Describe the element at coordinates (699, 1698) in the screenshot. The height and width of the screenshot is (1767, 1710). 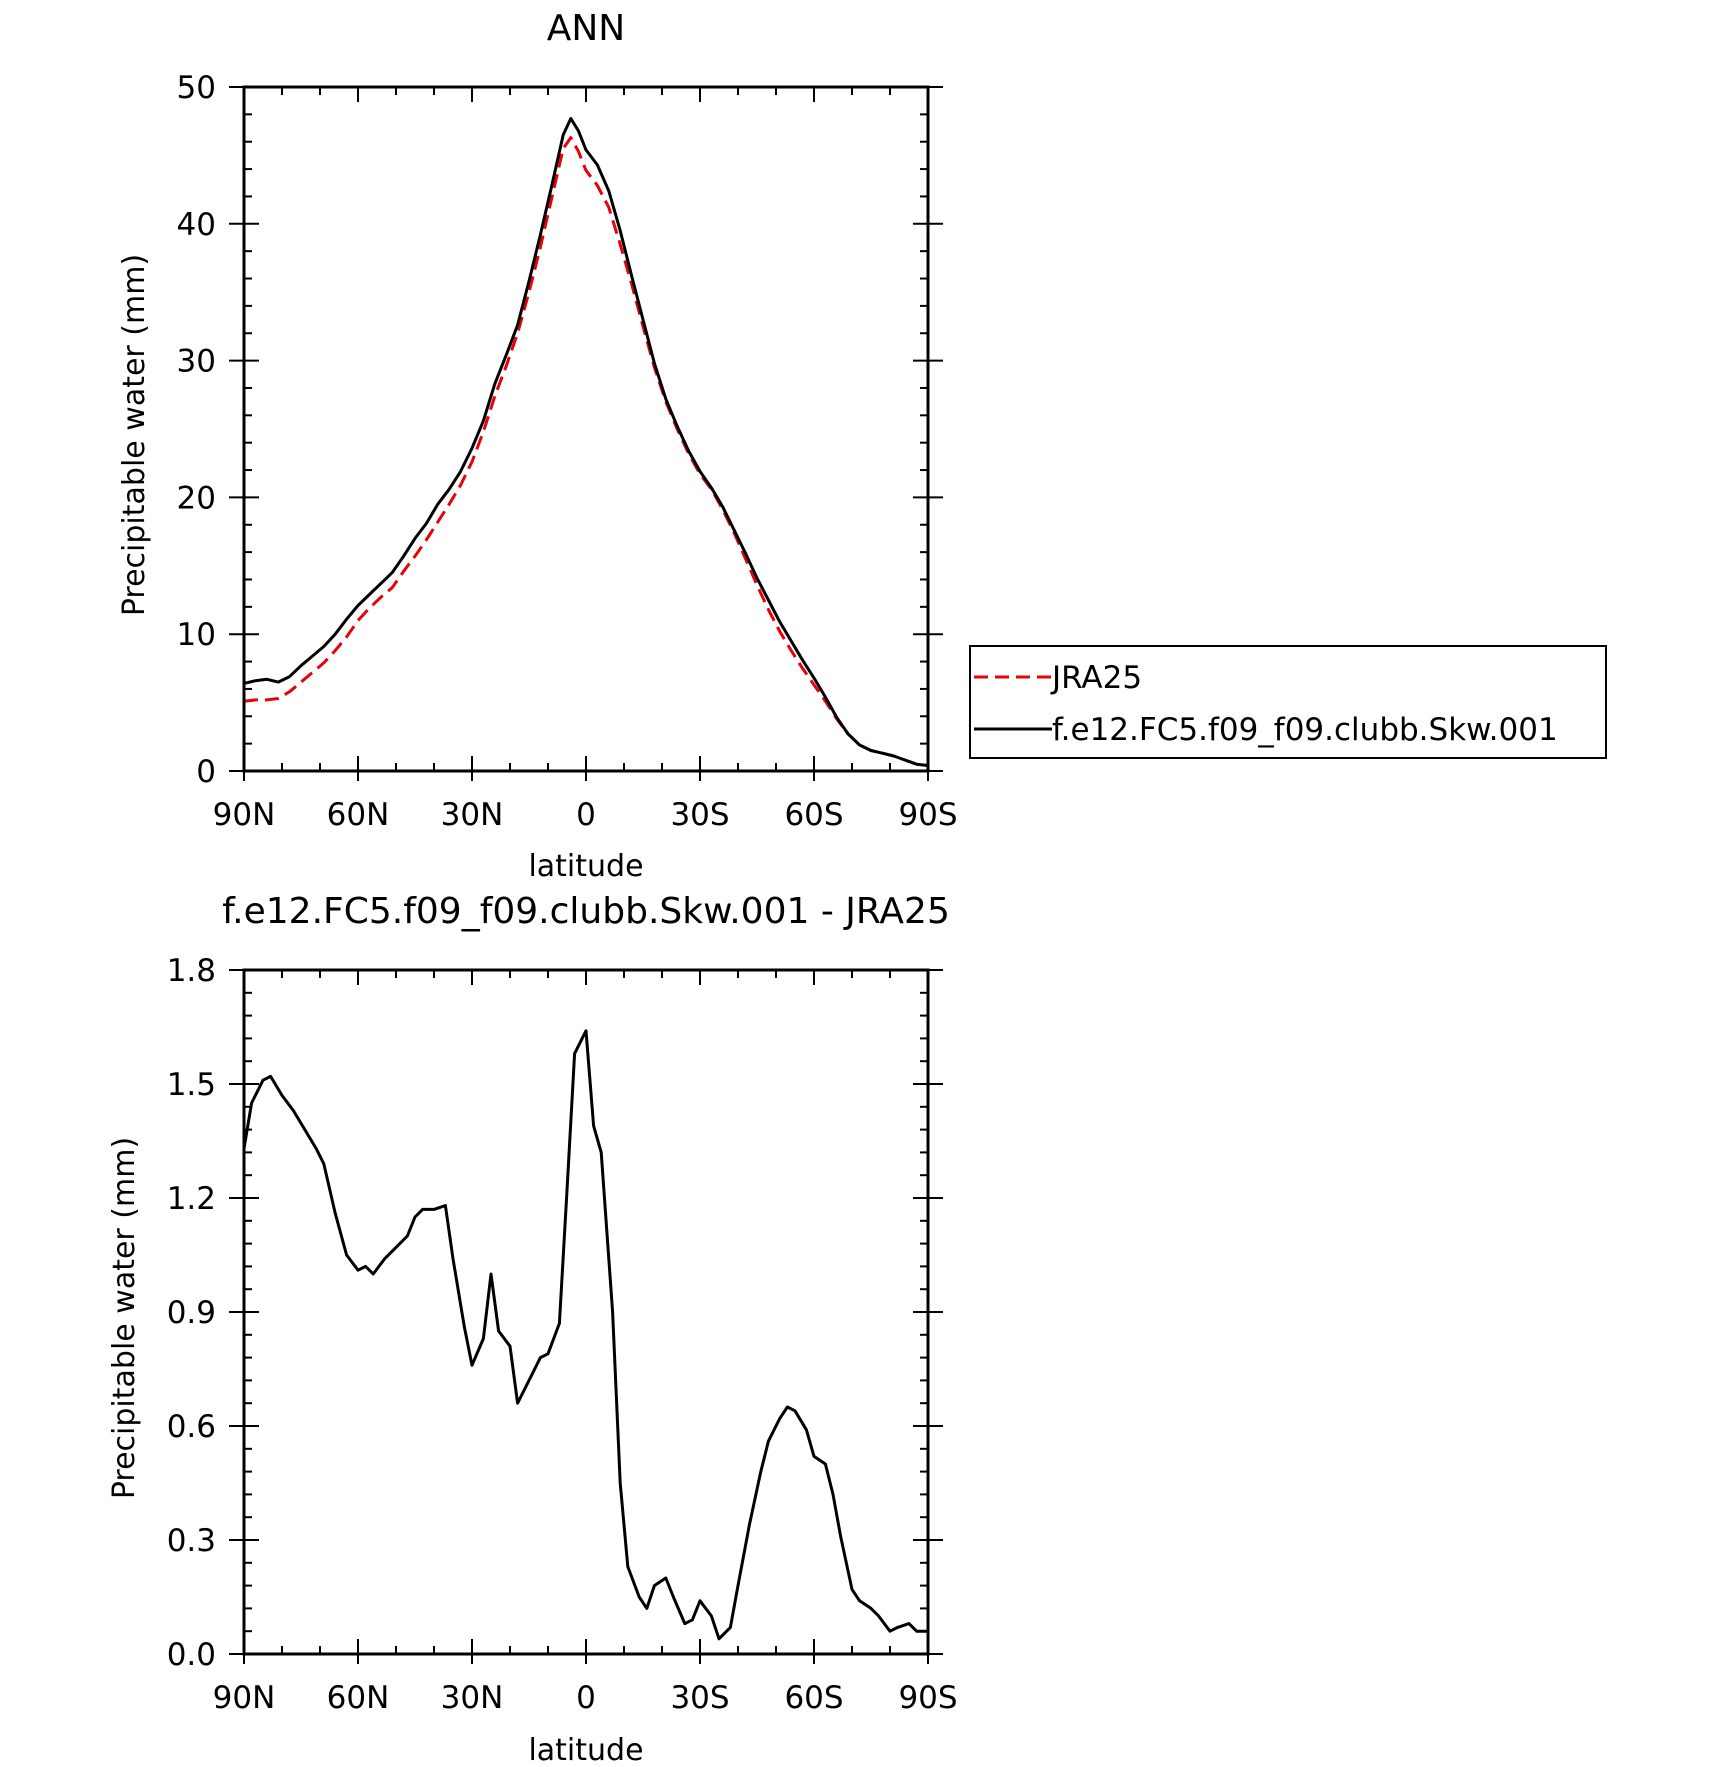
I see `bottom-x-tick-label: 30S` at that location.